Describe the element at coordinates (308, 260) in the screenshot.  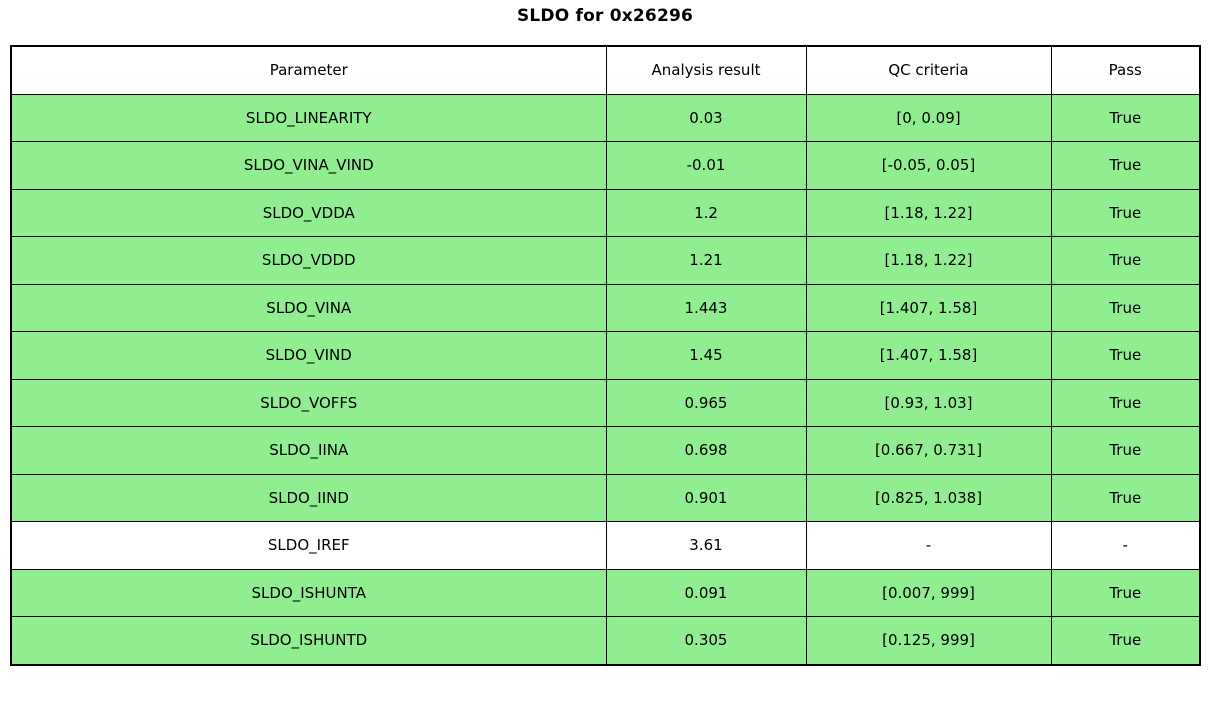
I see `parameter-cell: SLDO_VDDD` at that location.